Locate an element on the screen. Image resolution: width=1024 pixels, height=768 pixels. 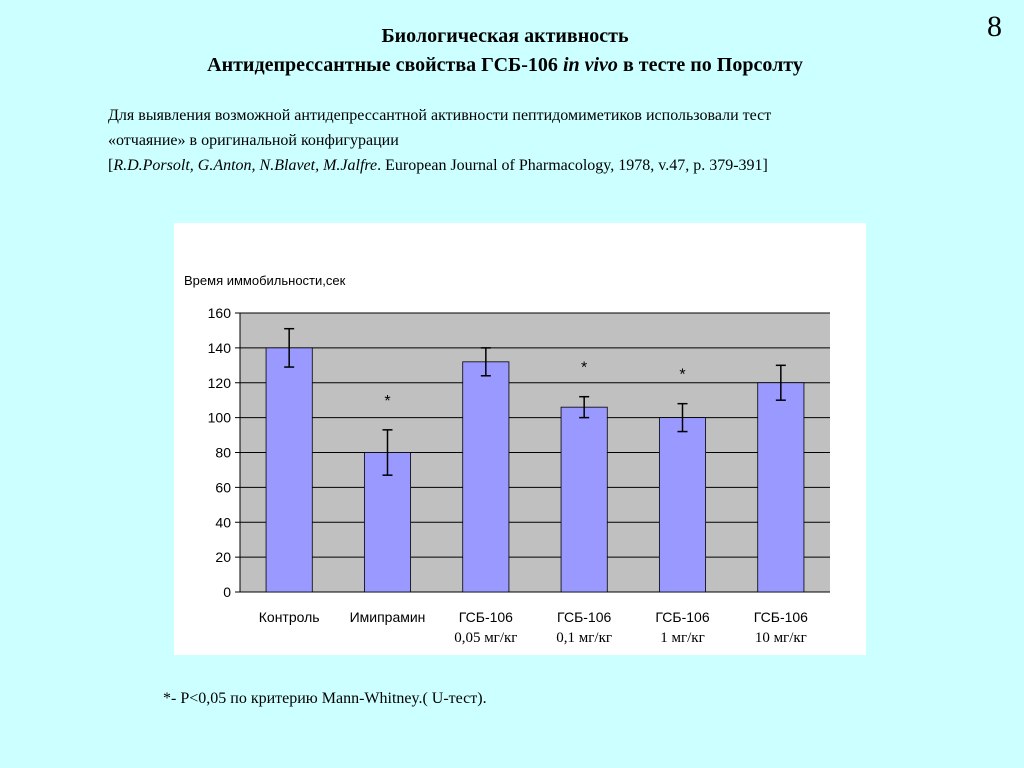
x-tick-label: Имипрамин is located at coordinates (388, 617).